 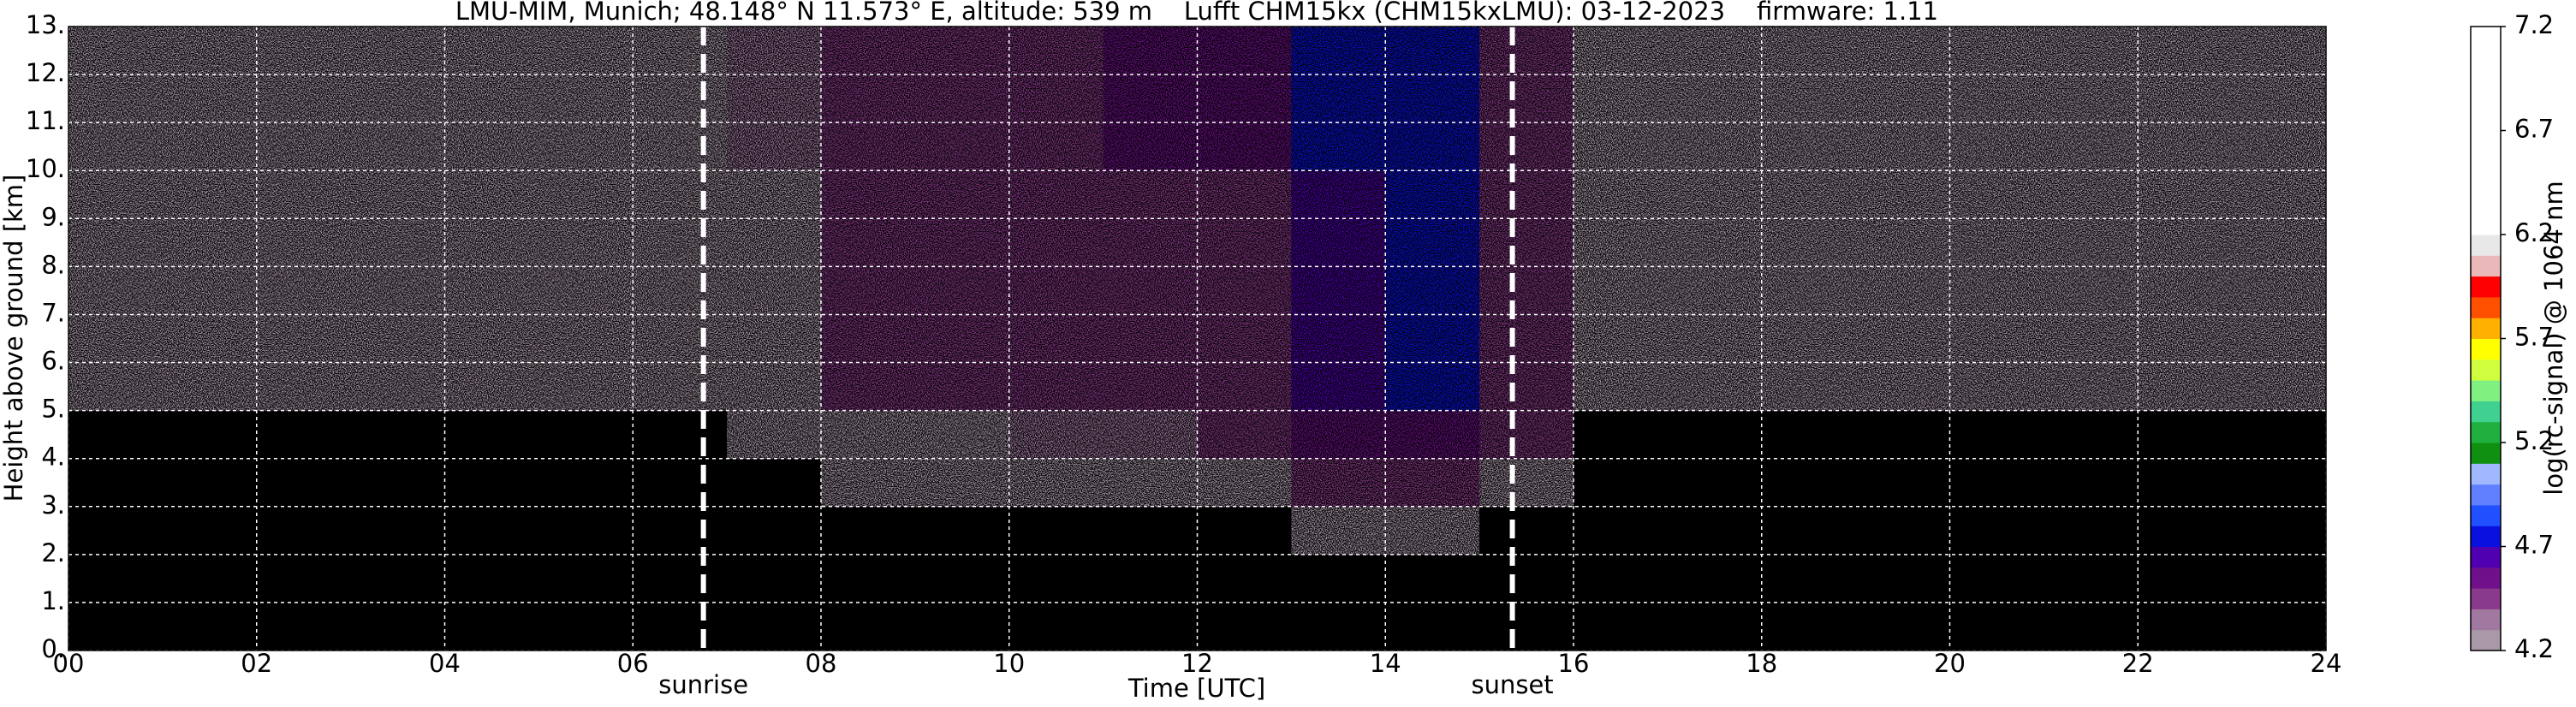 I want to click on colorbar-tick-label: 5.2, so click(x=2534, y=440).